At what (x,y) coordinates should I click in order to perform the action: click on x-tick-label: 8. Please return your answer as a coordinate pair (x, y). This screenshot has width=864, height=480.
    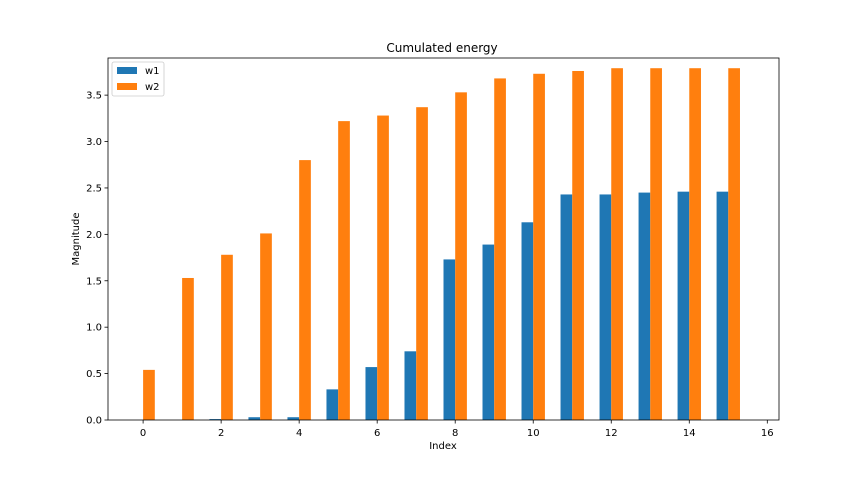
    Looking at the image, I should click on (455, 433).